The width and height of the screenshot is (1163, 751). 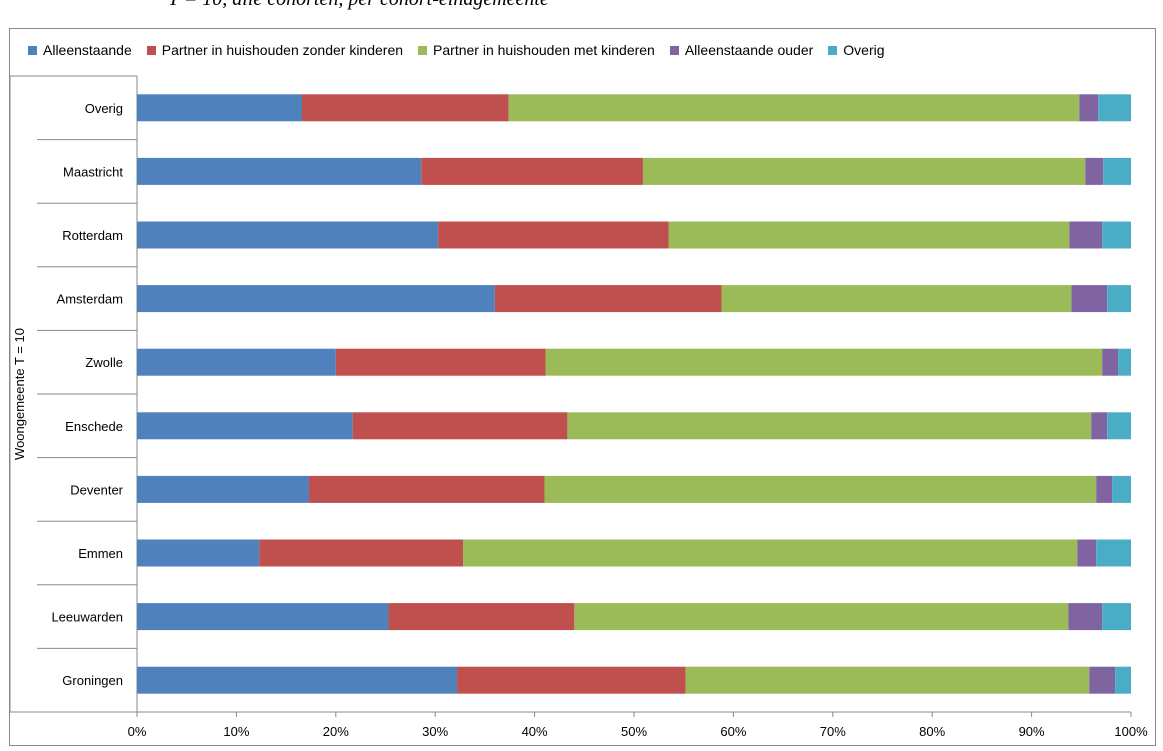 I want to click on legend-item: Overig, so click(x=856, y=50).